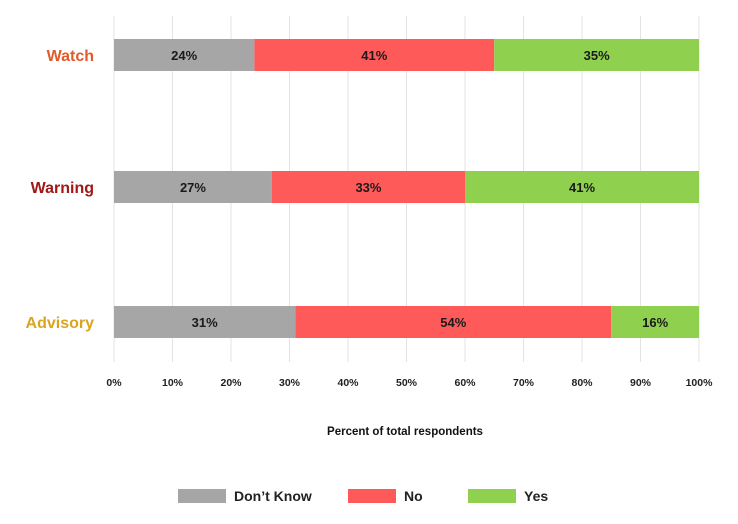  Describe the element at coordinates (348, 383) in the screenshot. I see `x-tick-label: 40%` at that location.